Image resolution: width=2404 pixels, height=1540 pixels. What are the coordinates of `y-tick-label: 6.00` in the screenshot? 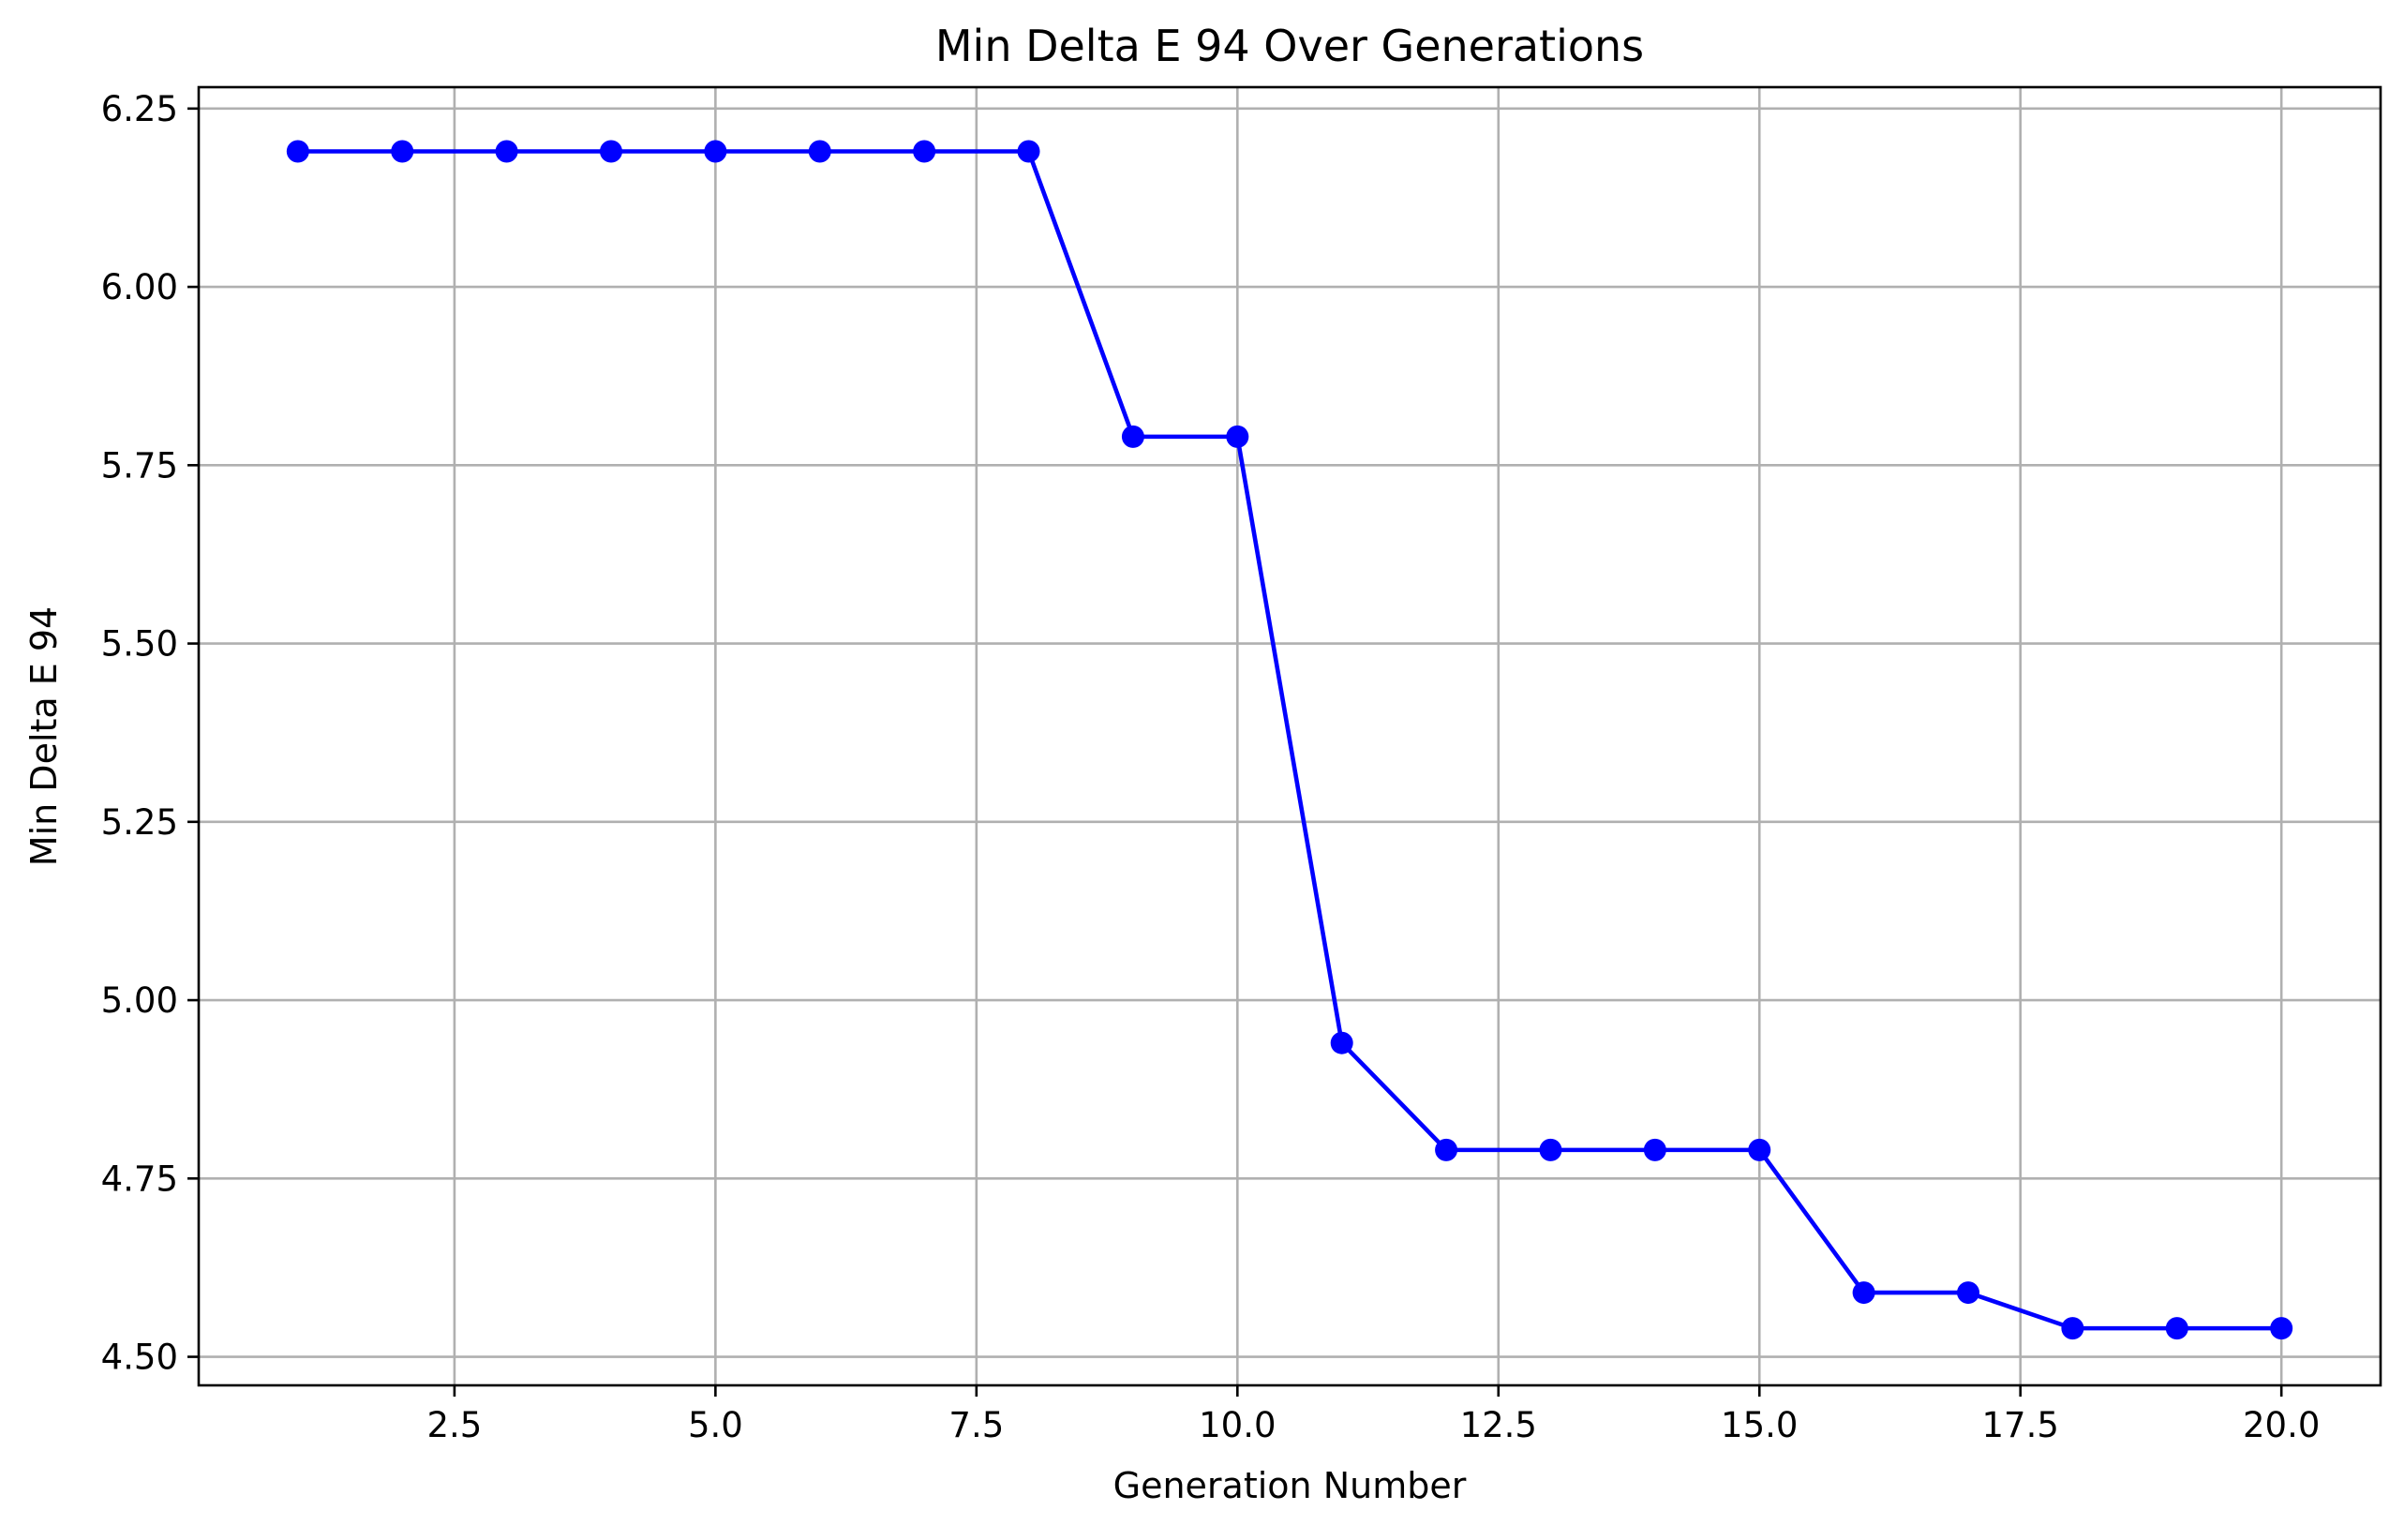 It's located at (139, 287).